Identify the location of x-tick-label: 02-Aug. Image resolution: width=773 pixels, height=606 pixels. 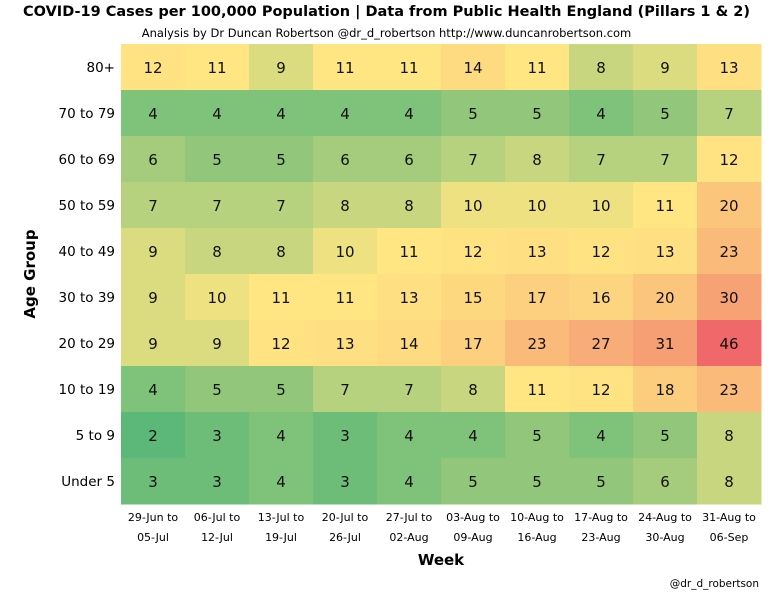
(408, 537).